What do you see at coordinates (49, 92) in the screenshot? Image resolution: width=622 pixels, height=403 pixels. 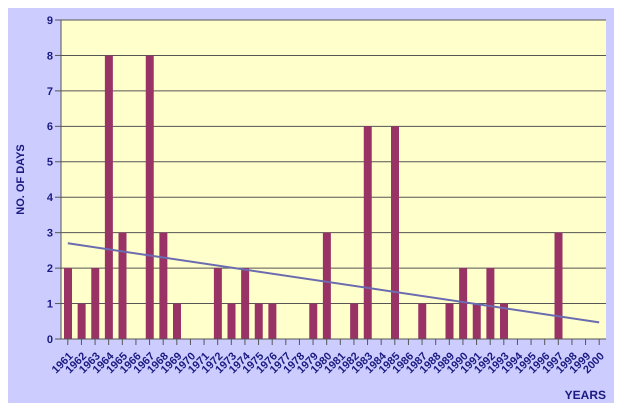 I see `y-tick-label: 7` at bounding box center [49, 92].